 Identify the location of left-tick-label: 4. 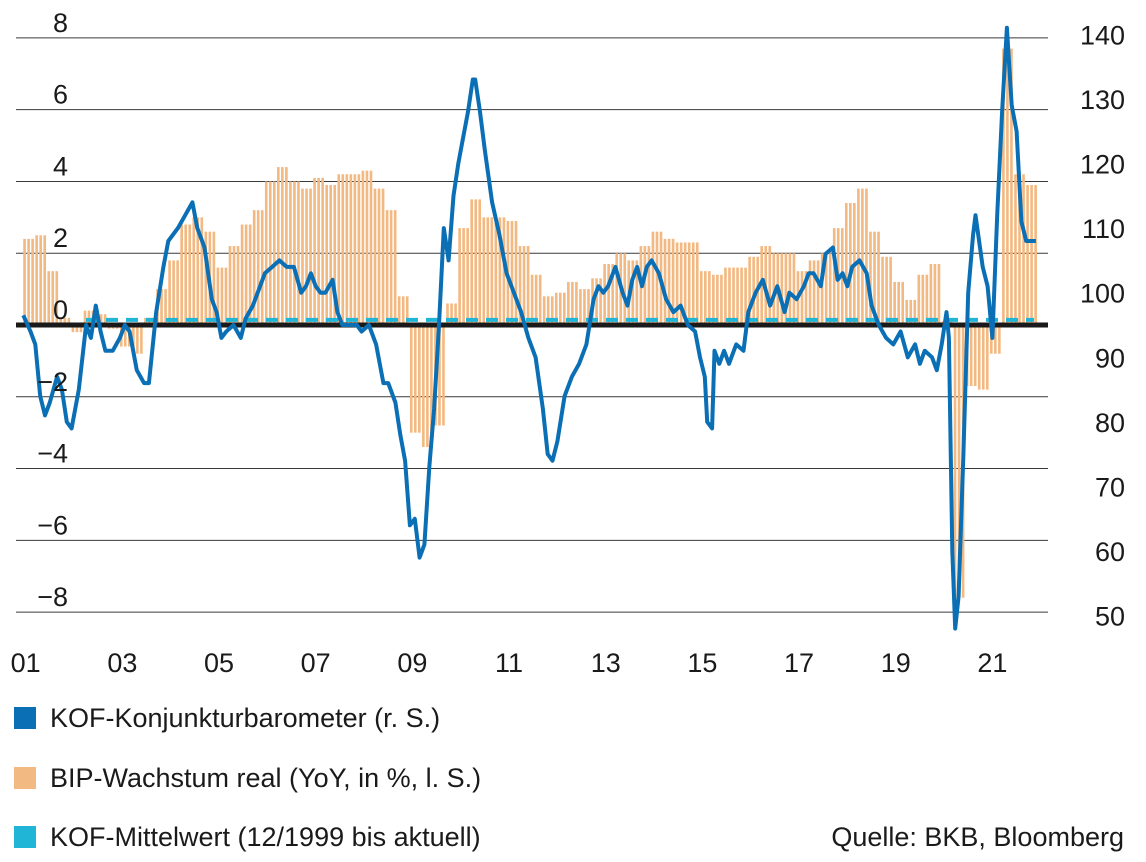
(60, 166).